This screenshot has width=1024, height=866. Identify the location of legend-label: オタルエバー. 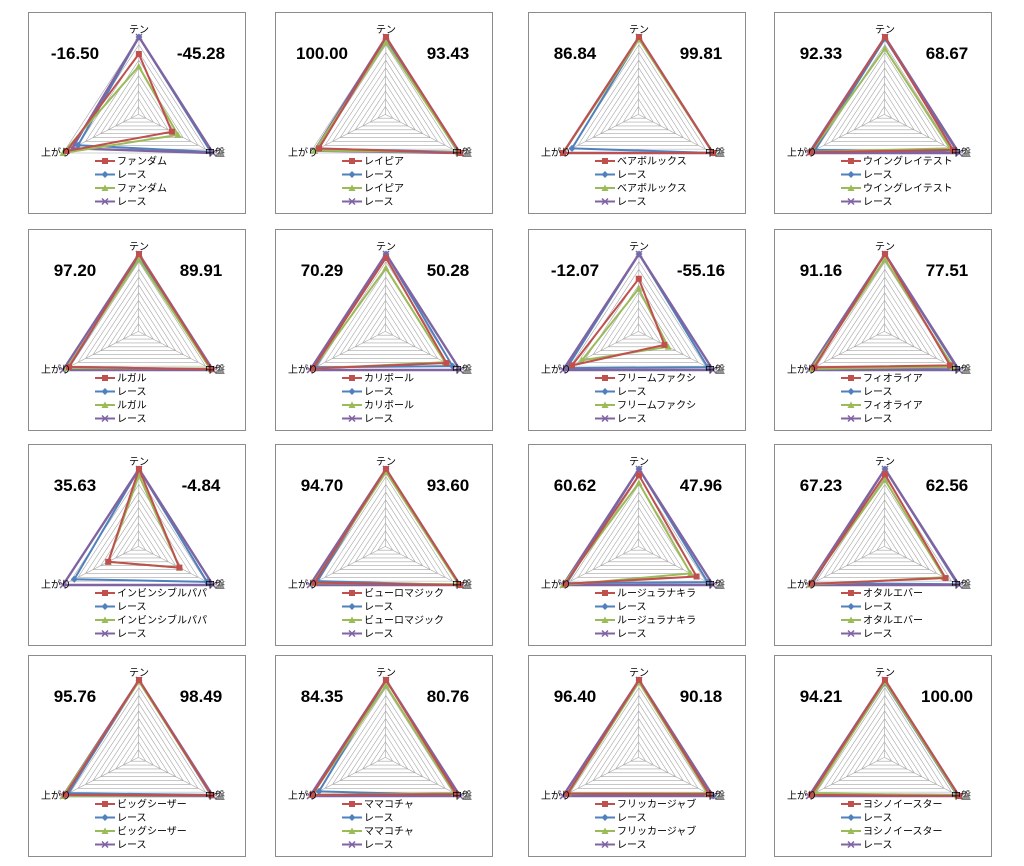
(893, 621).